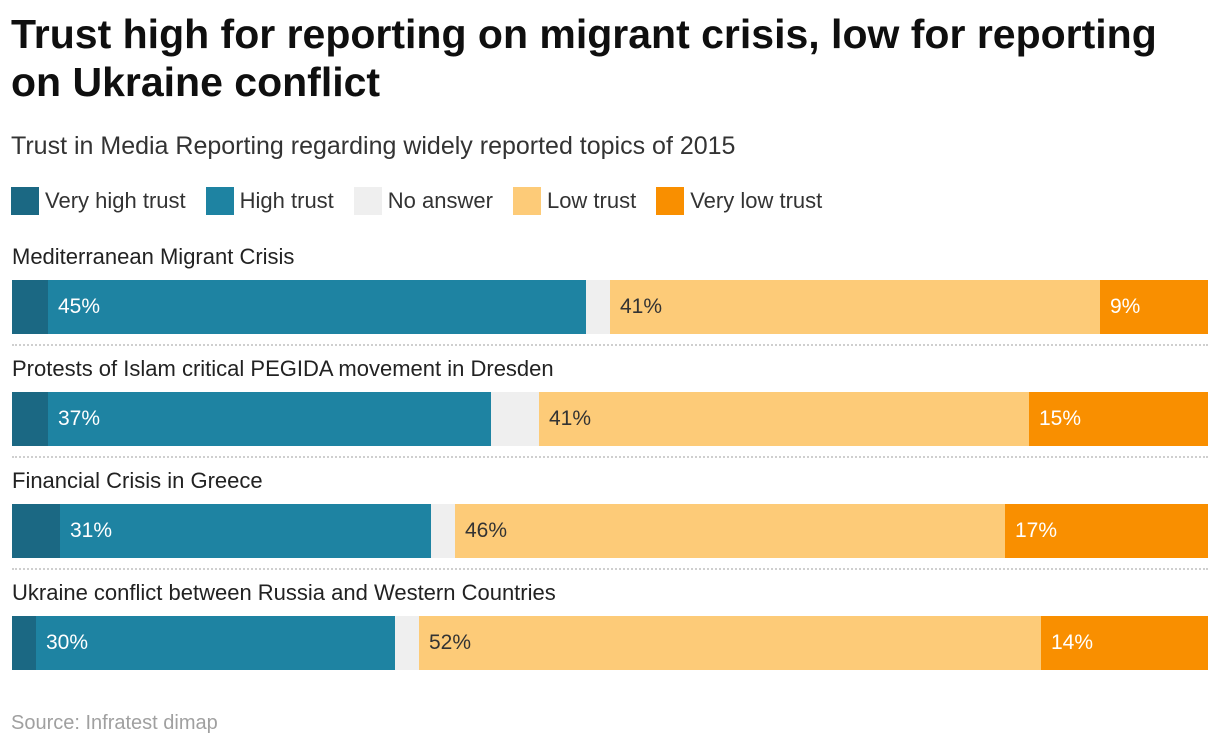 This screenshot has width=1220, height=748. I want to click on stacked-bar: 31% 46% 17%, so click(610, 531).